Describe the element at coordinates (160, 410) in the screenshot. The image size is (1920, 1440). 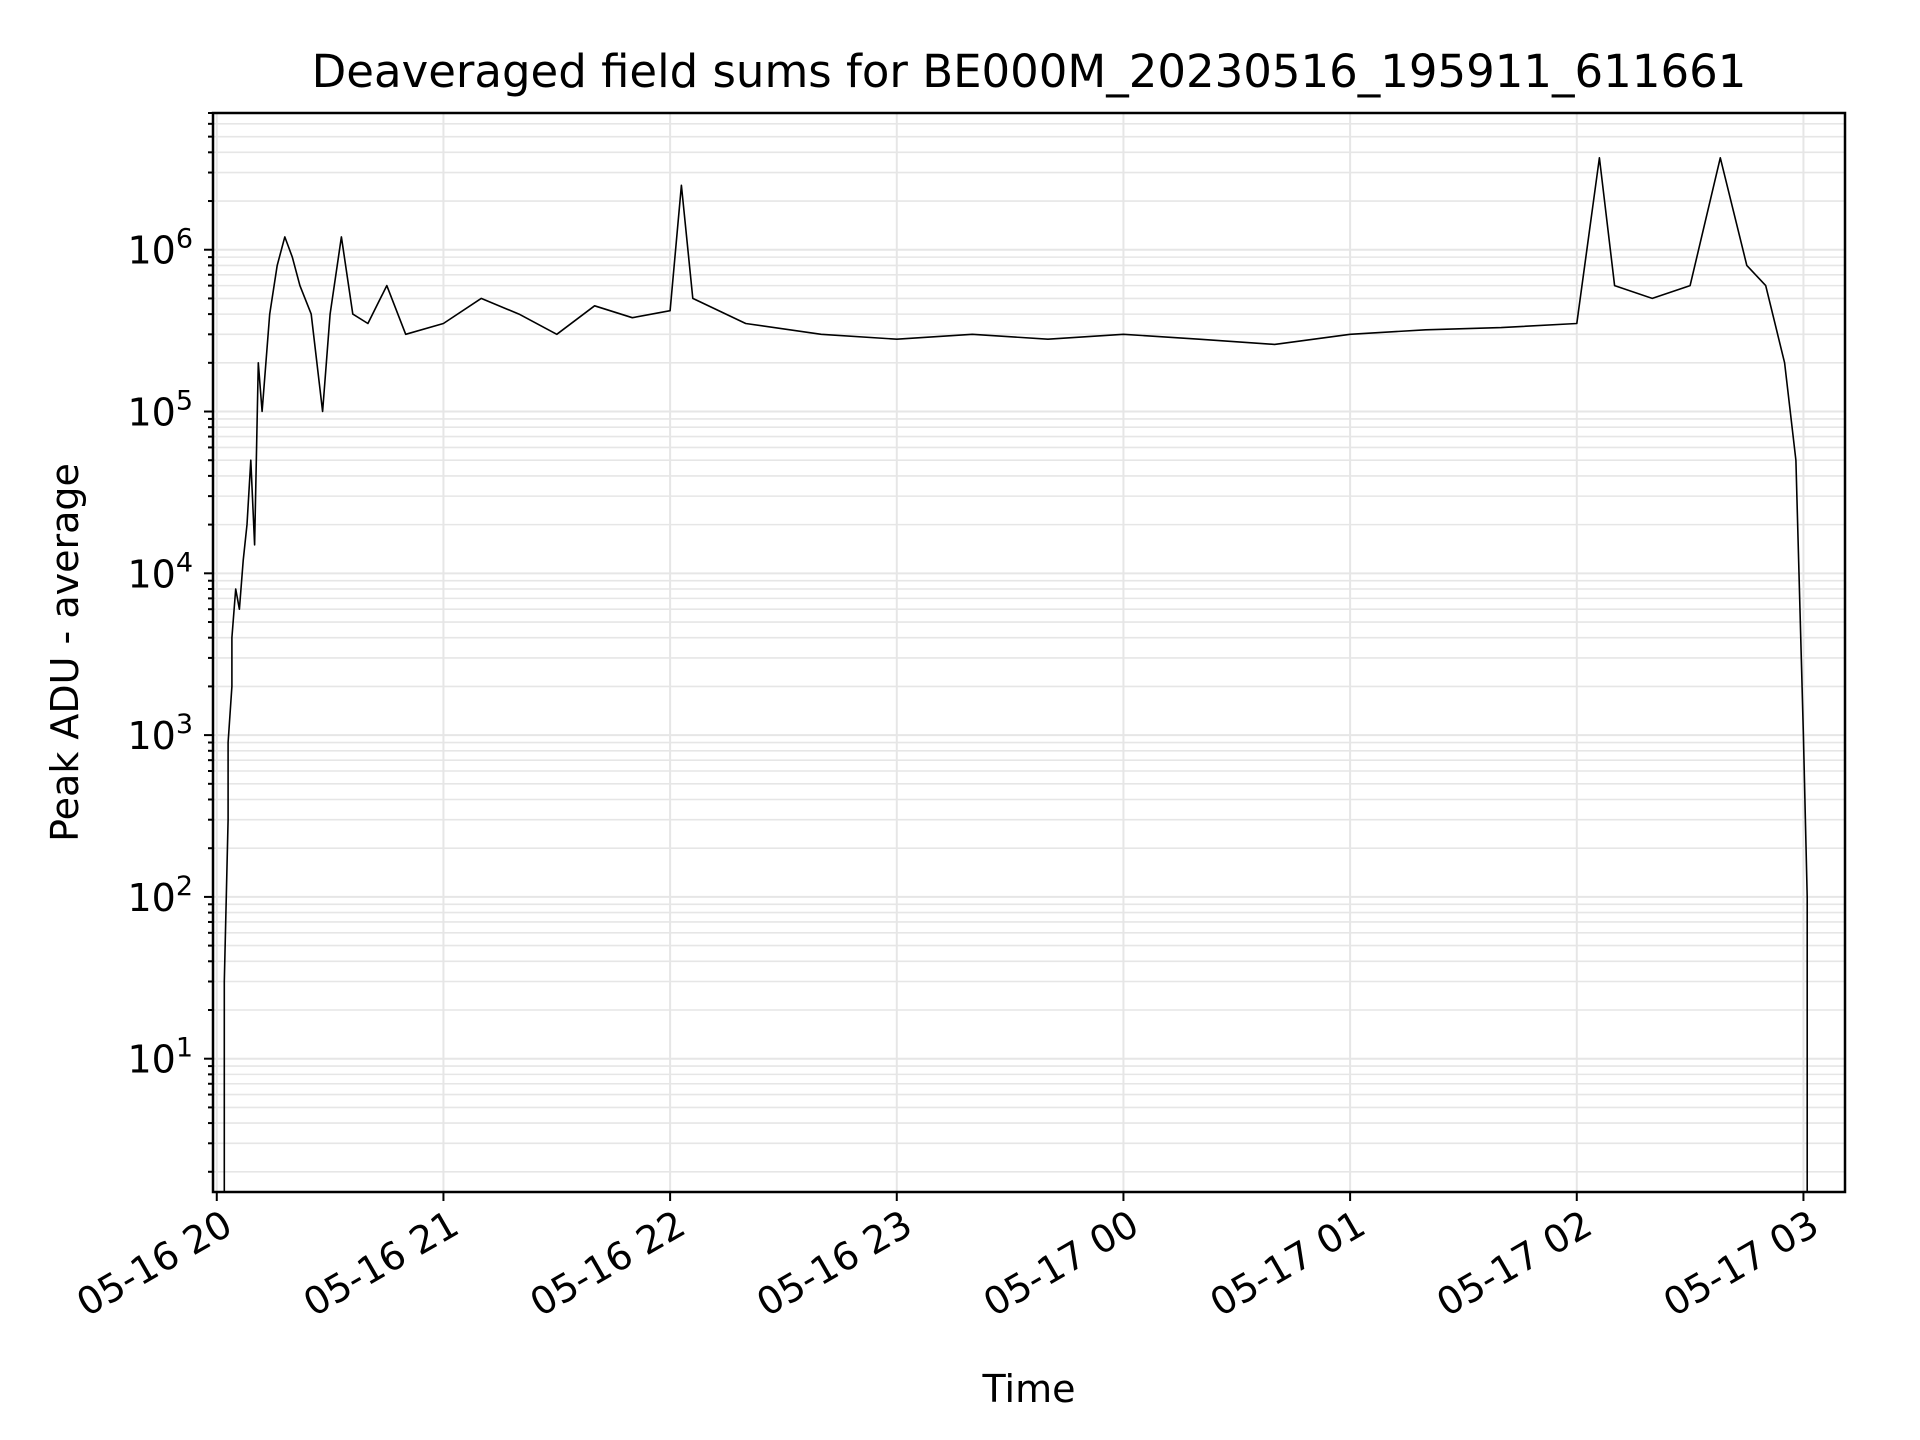
I see `y-tick-label: 105` at that location.